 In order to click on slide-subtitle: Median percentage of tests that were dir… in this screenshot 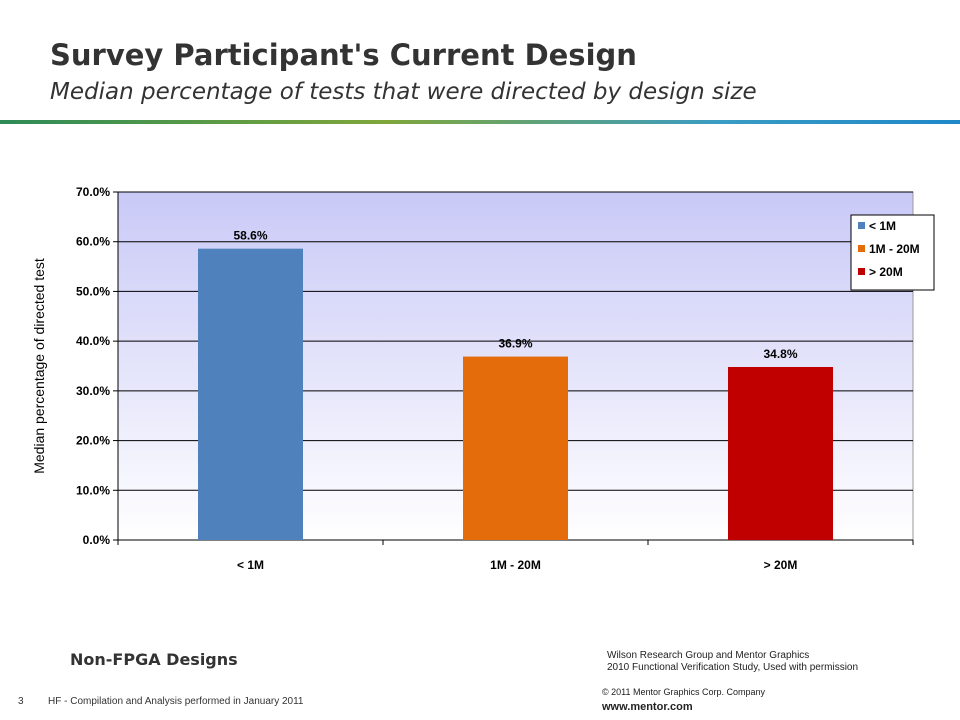, I will do `click(403, 92)`.